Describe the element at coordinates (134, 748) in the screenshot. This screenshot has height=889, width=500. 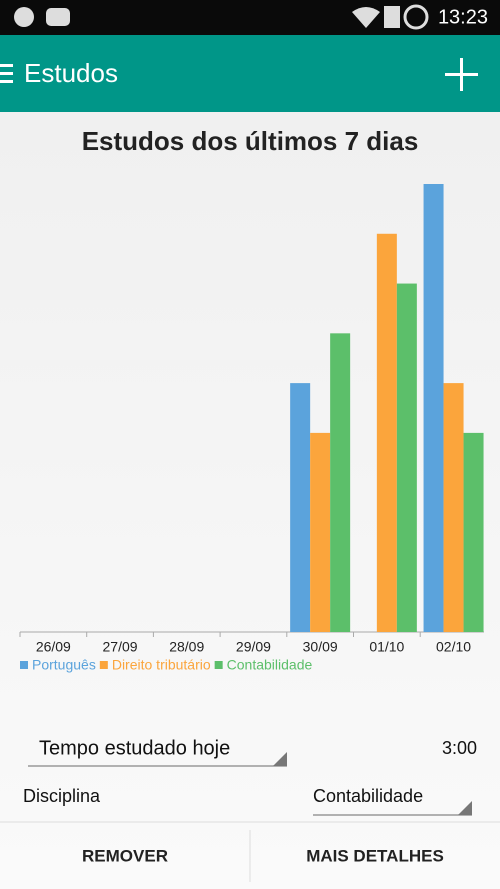
I see `time-label: Tempo estudado hoje` at that location.